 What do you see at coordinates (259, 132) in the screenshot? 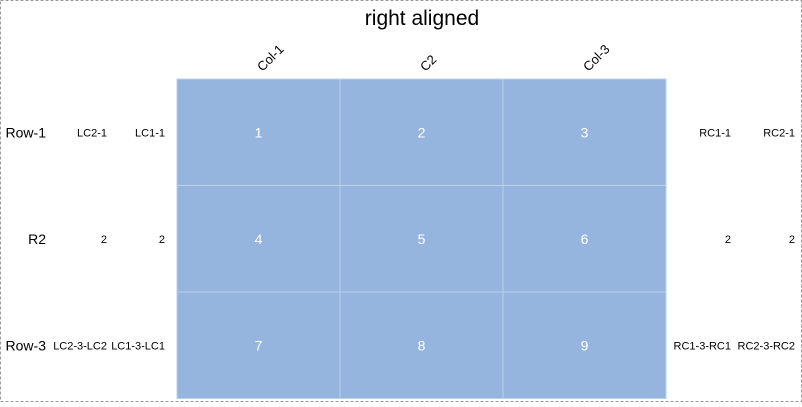
I see `cell-value-label: 1` at bounding box center [259, 132].